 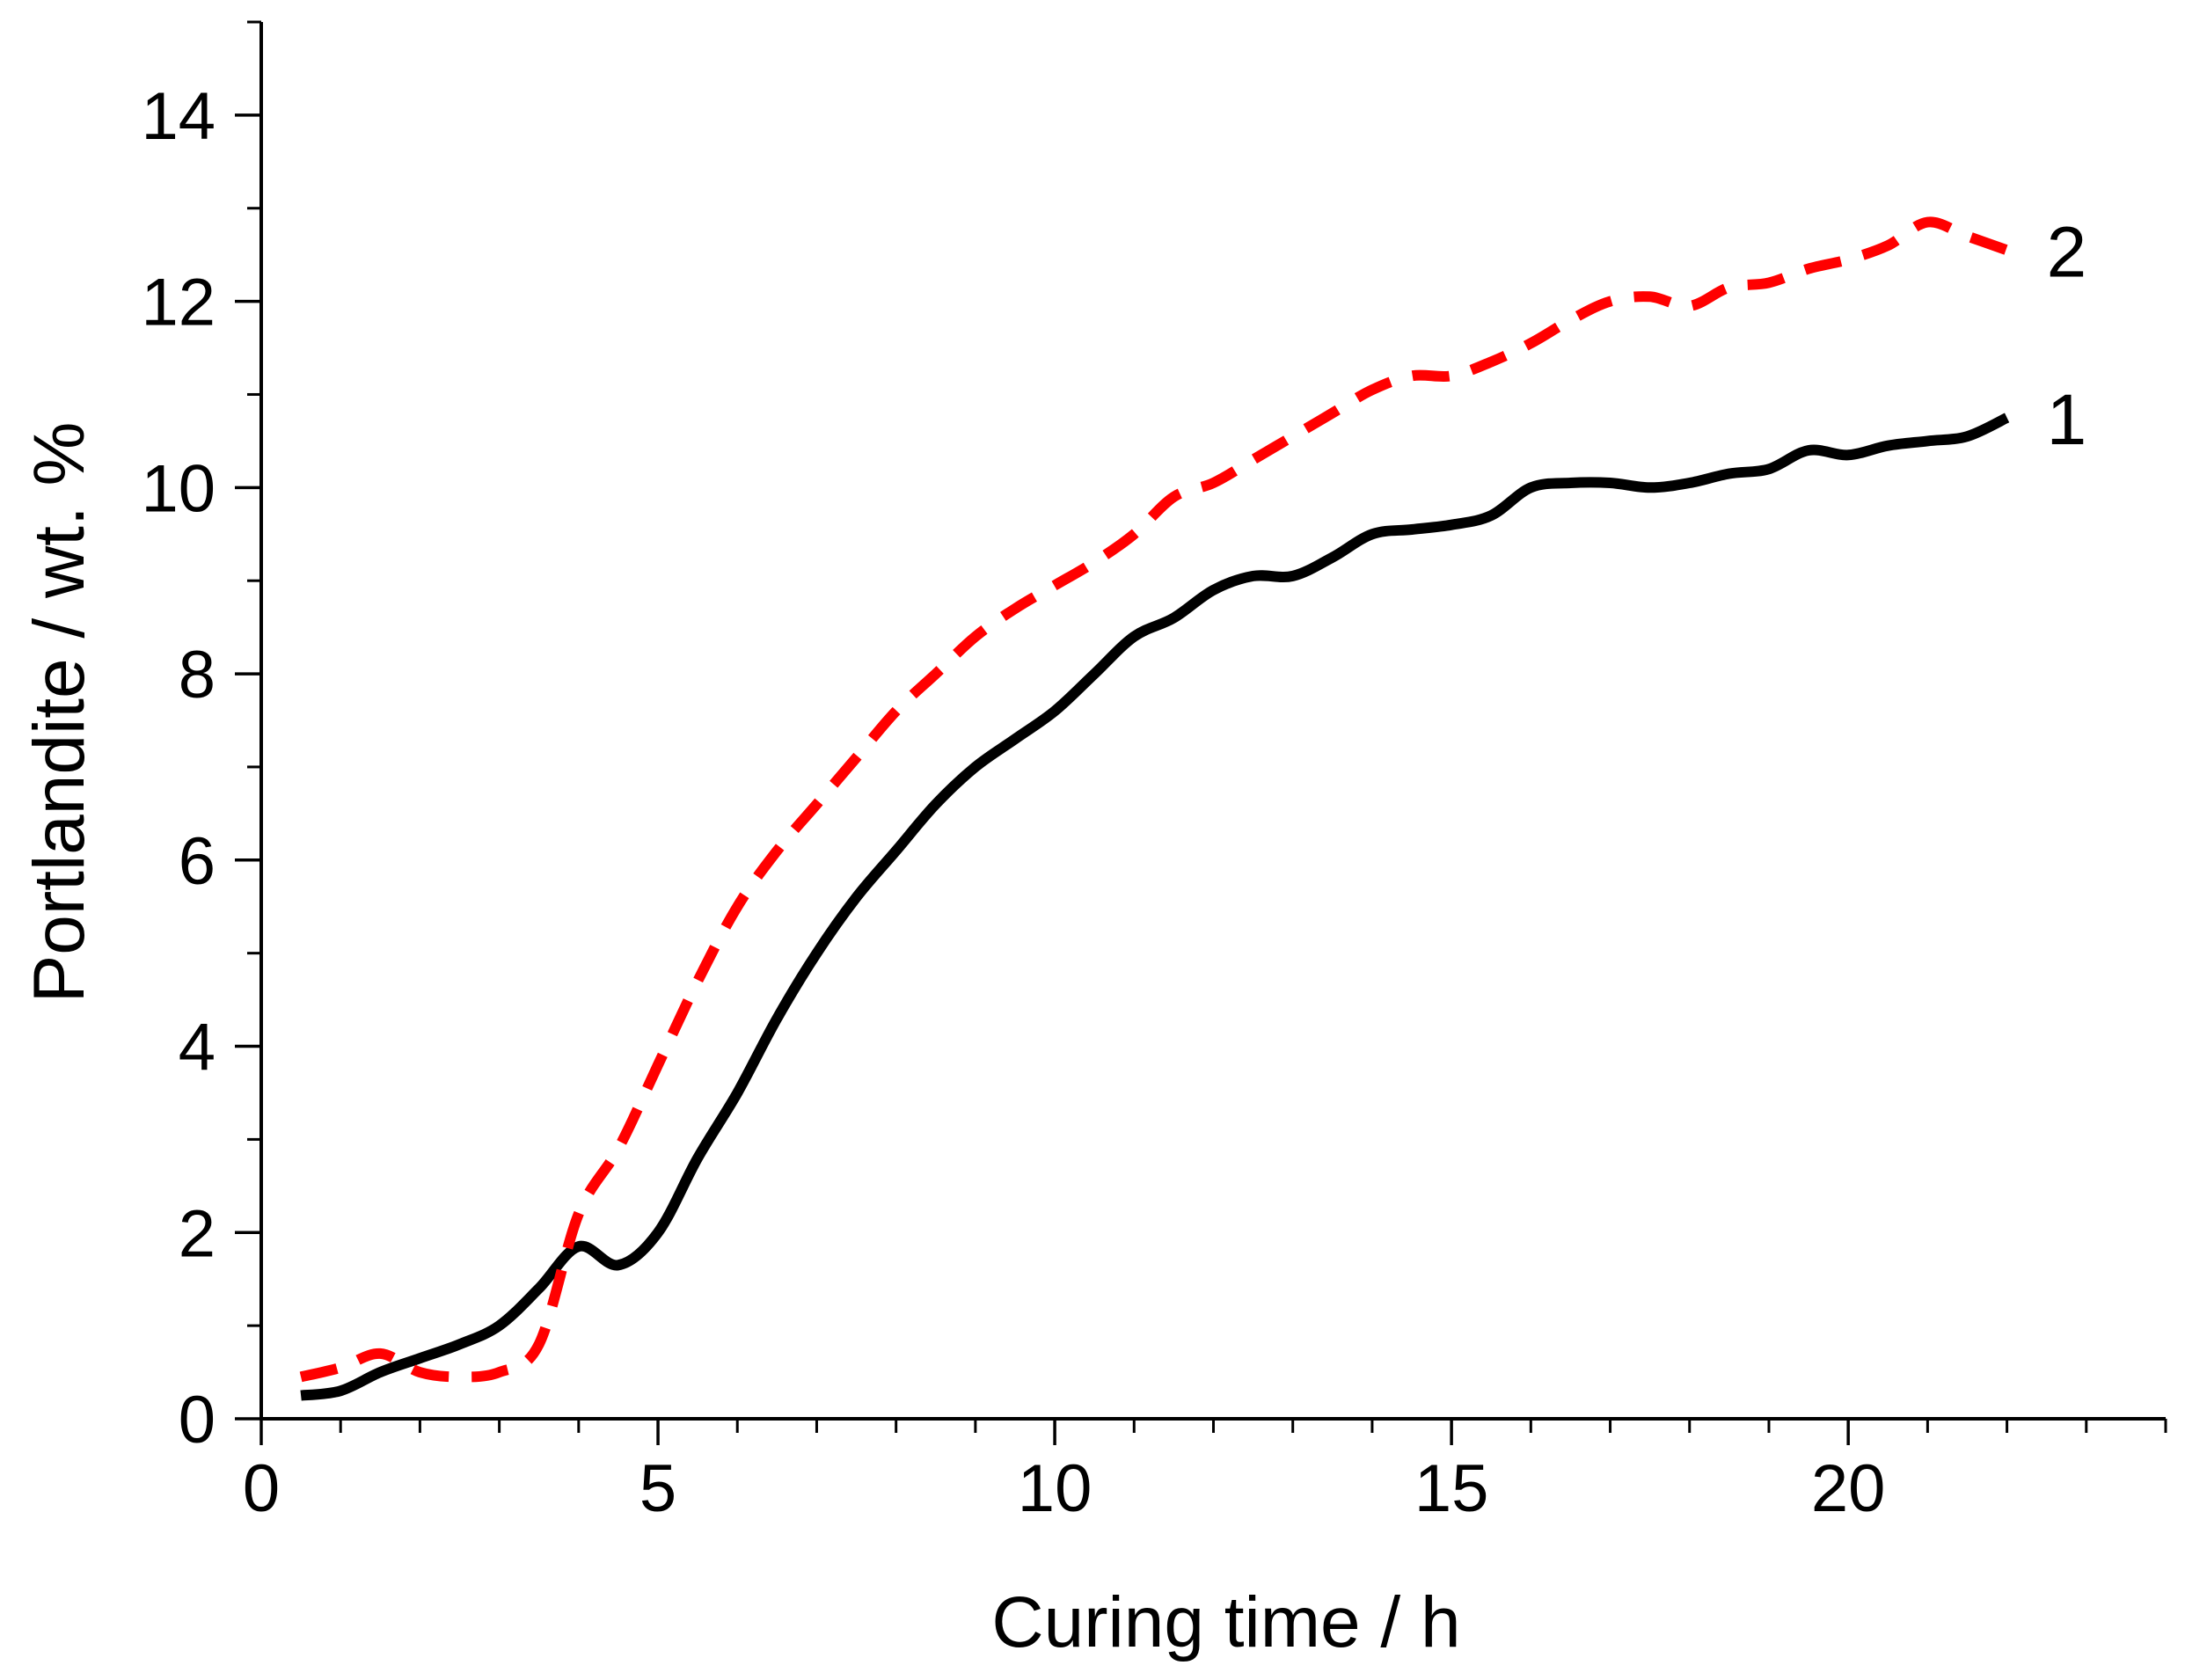 What do you see at coordinates (197, 1233) in the screenshot?
I see `y-tick-label: 2` at bounding box center [197, 1233].